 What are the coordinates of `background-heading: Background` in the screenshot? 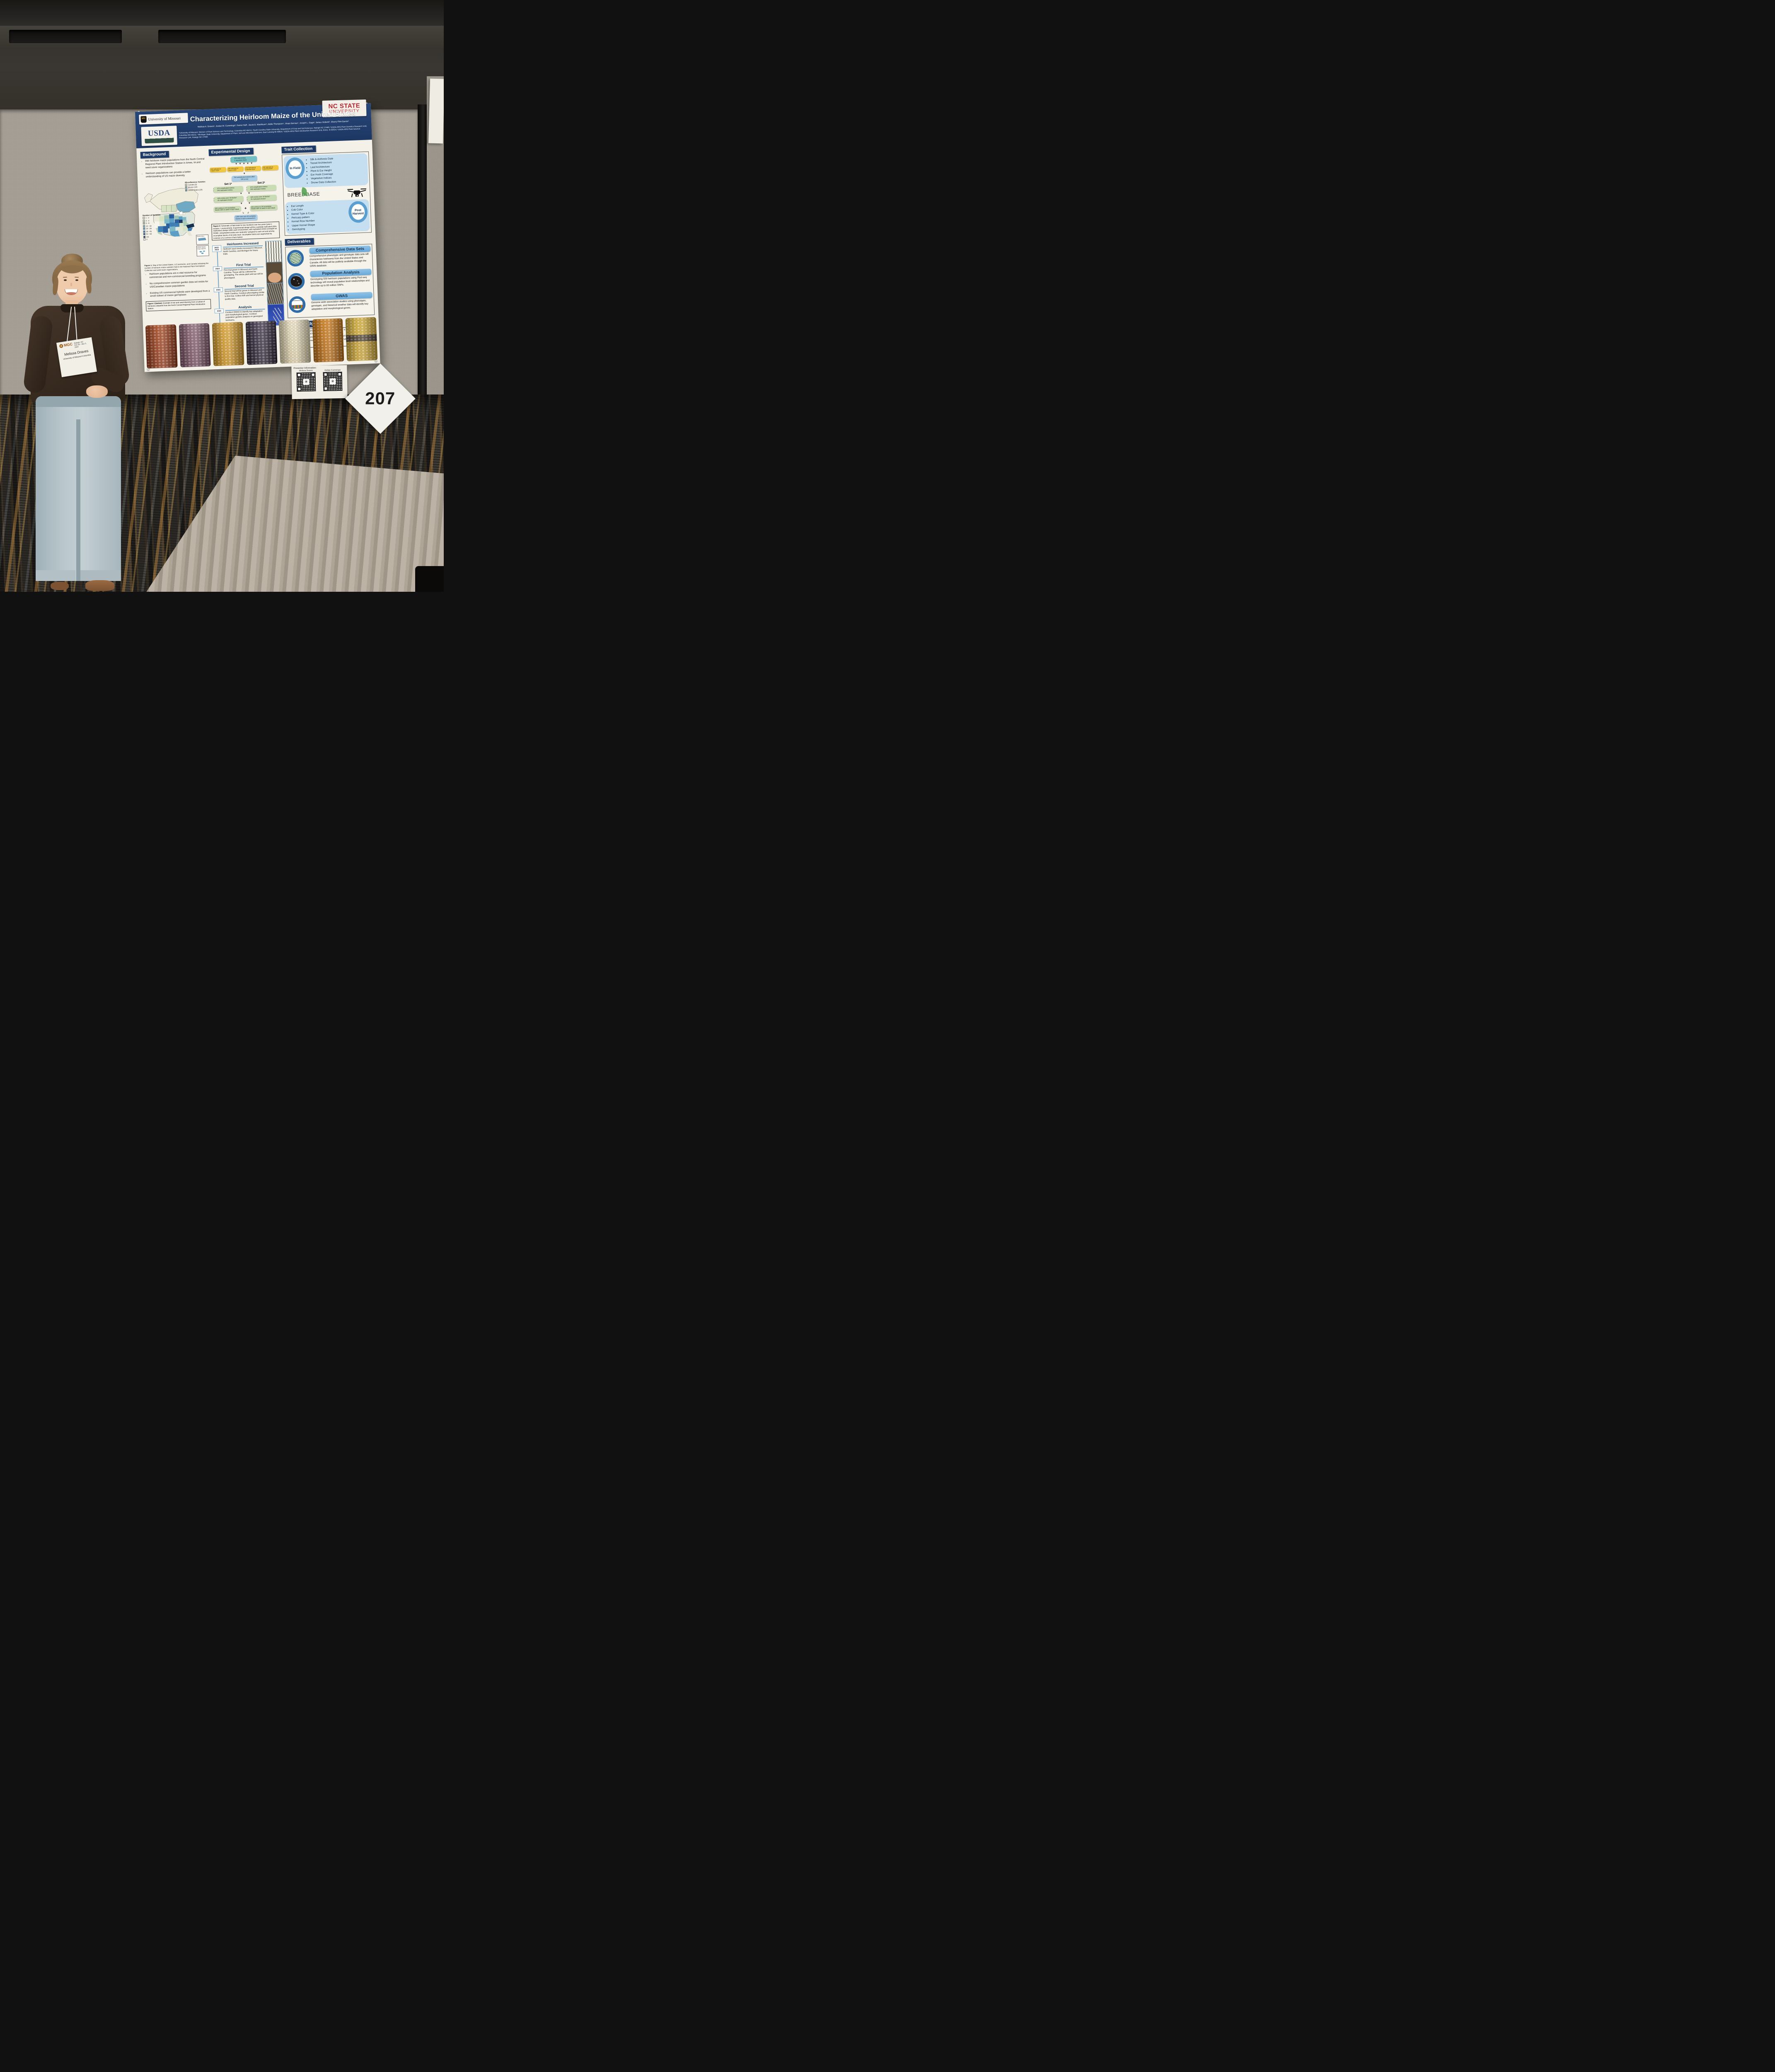 It's located at (154, 155).